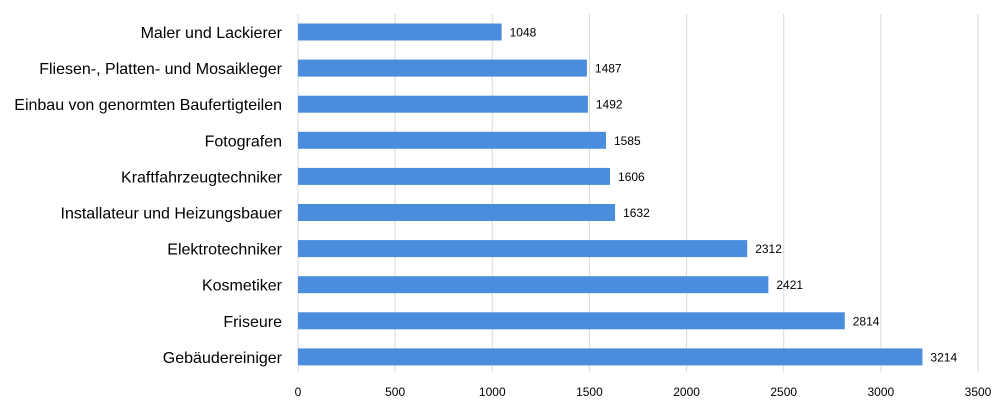  Describe the element at coordinates (768, 249) in the screenshot. I see `data-label: 2312` at that location.